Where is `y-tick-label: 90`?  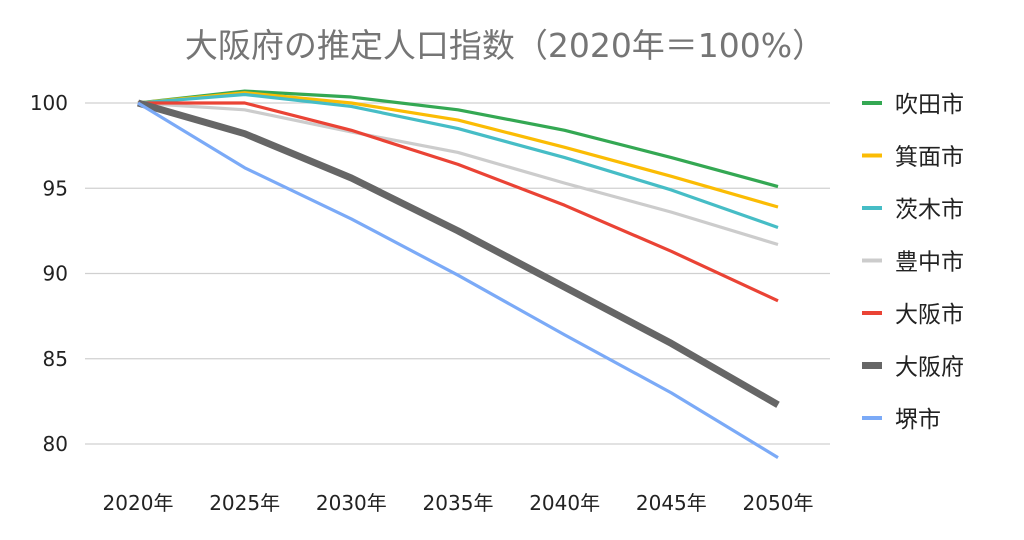
y-tick-label: 90 is located at coordinates (55, 274).